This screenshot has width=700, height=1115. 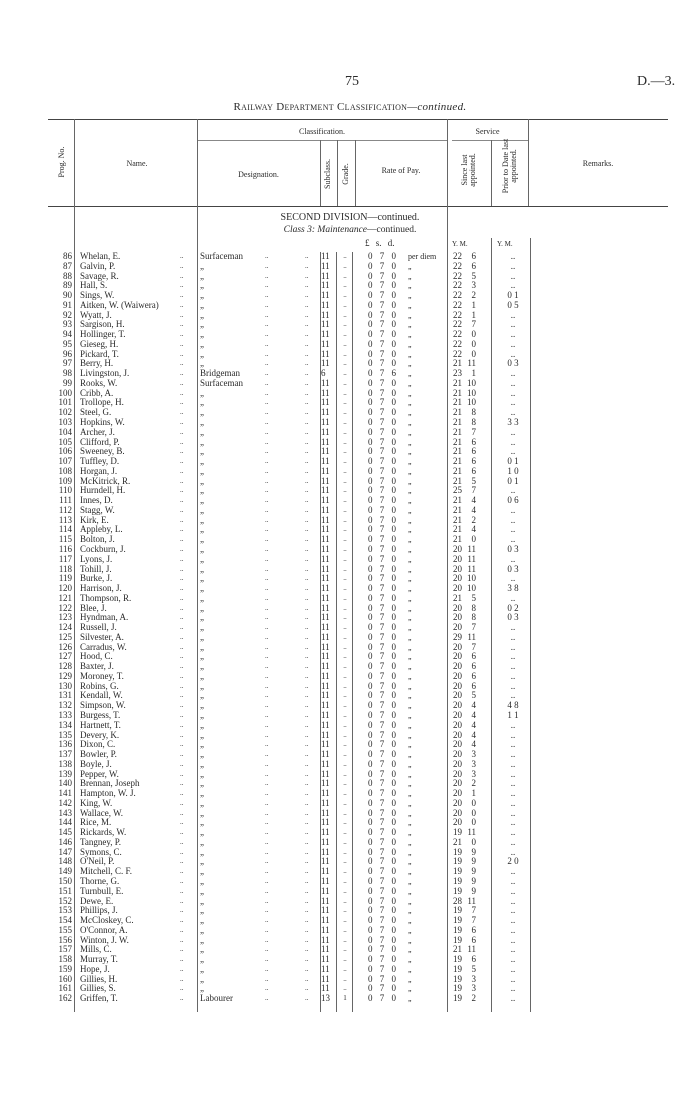 What do you see at coordinates (97, 295) in the screenshot?
I see `cell-name: Sings, W.` at bounding box center [97, 295].